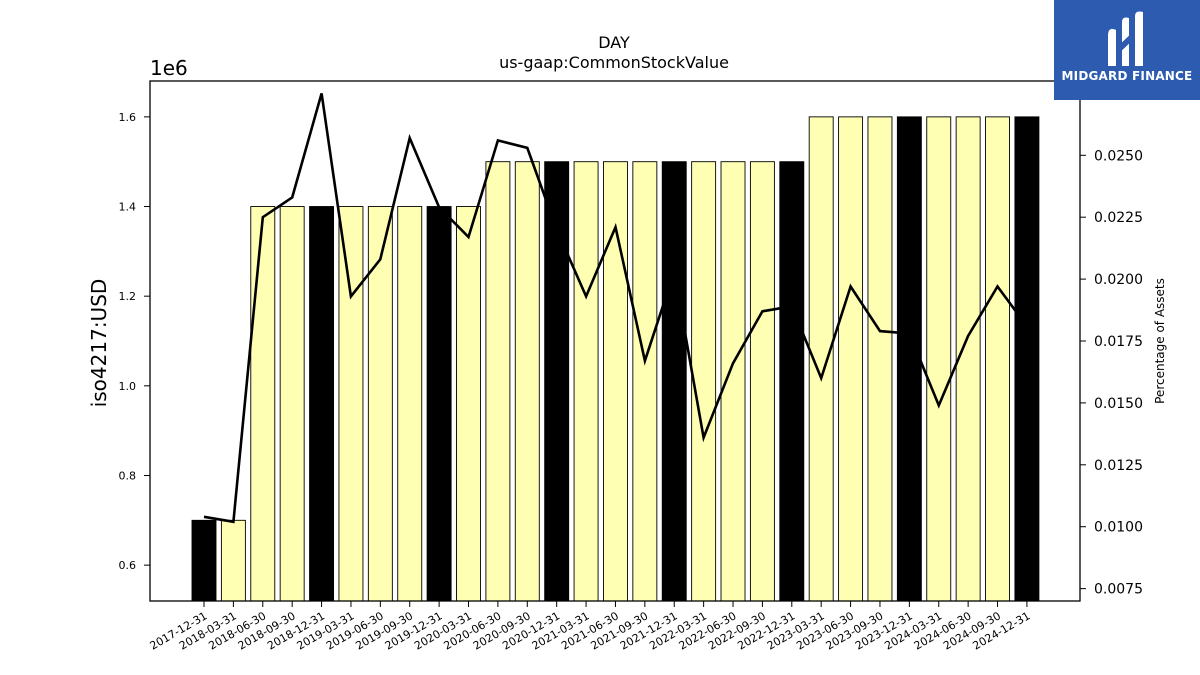 The width and height of the screenshot is (1200, 675). I want to click on y2-tick-label: 0.0100, so click(1118, 528).